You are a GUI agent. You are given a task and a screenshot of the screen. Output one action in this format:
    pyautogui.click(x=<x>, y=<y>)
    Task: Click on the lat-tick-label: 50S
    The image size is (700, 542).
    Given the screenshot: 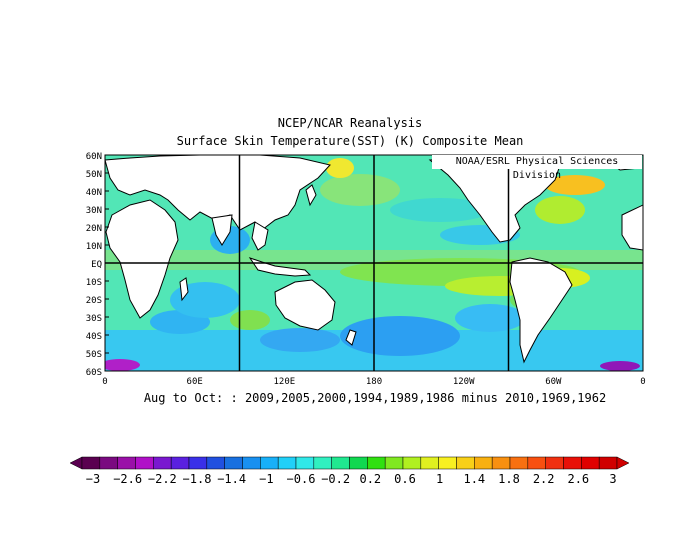 What is the action you would take?
    pyautogui.click(x=94, y=355)
    